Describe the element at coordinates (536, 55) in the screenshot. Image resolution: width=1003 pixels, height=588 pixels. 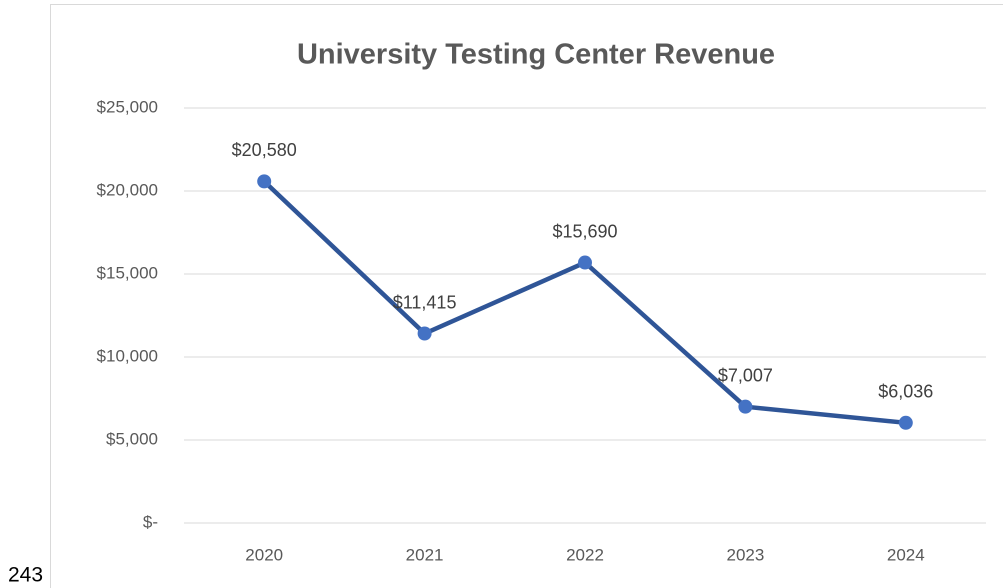
I see `chart-title: University Testing Center Revenue` at that location.